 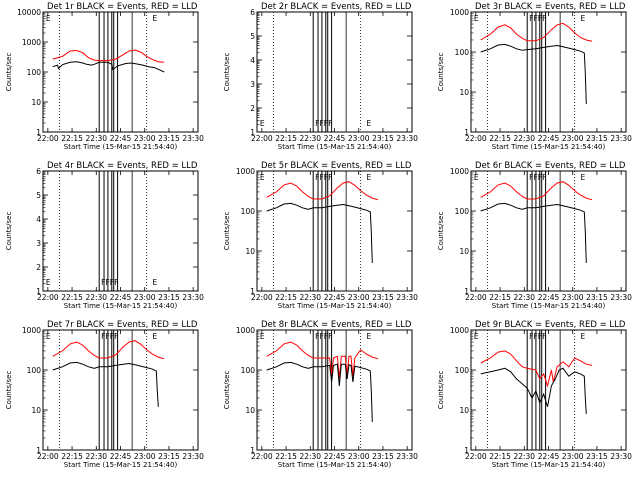 I want to click on chart-title: Det 3r BLACK = Events, RED = LLD, so click(x=550, y=7).